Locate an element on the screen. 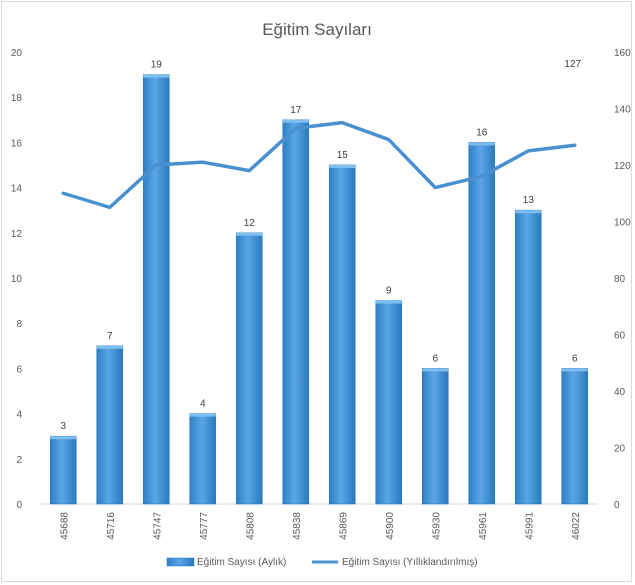 The height and width of the screenshot is (585, 635). bar-data-label: 4 is located at coordinates (203, 404).